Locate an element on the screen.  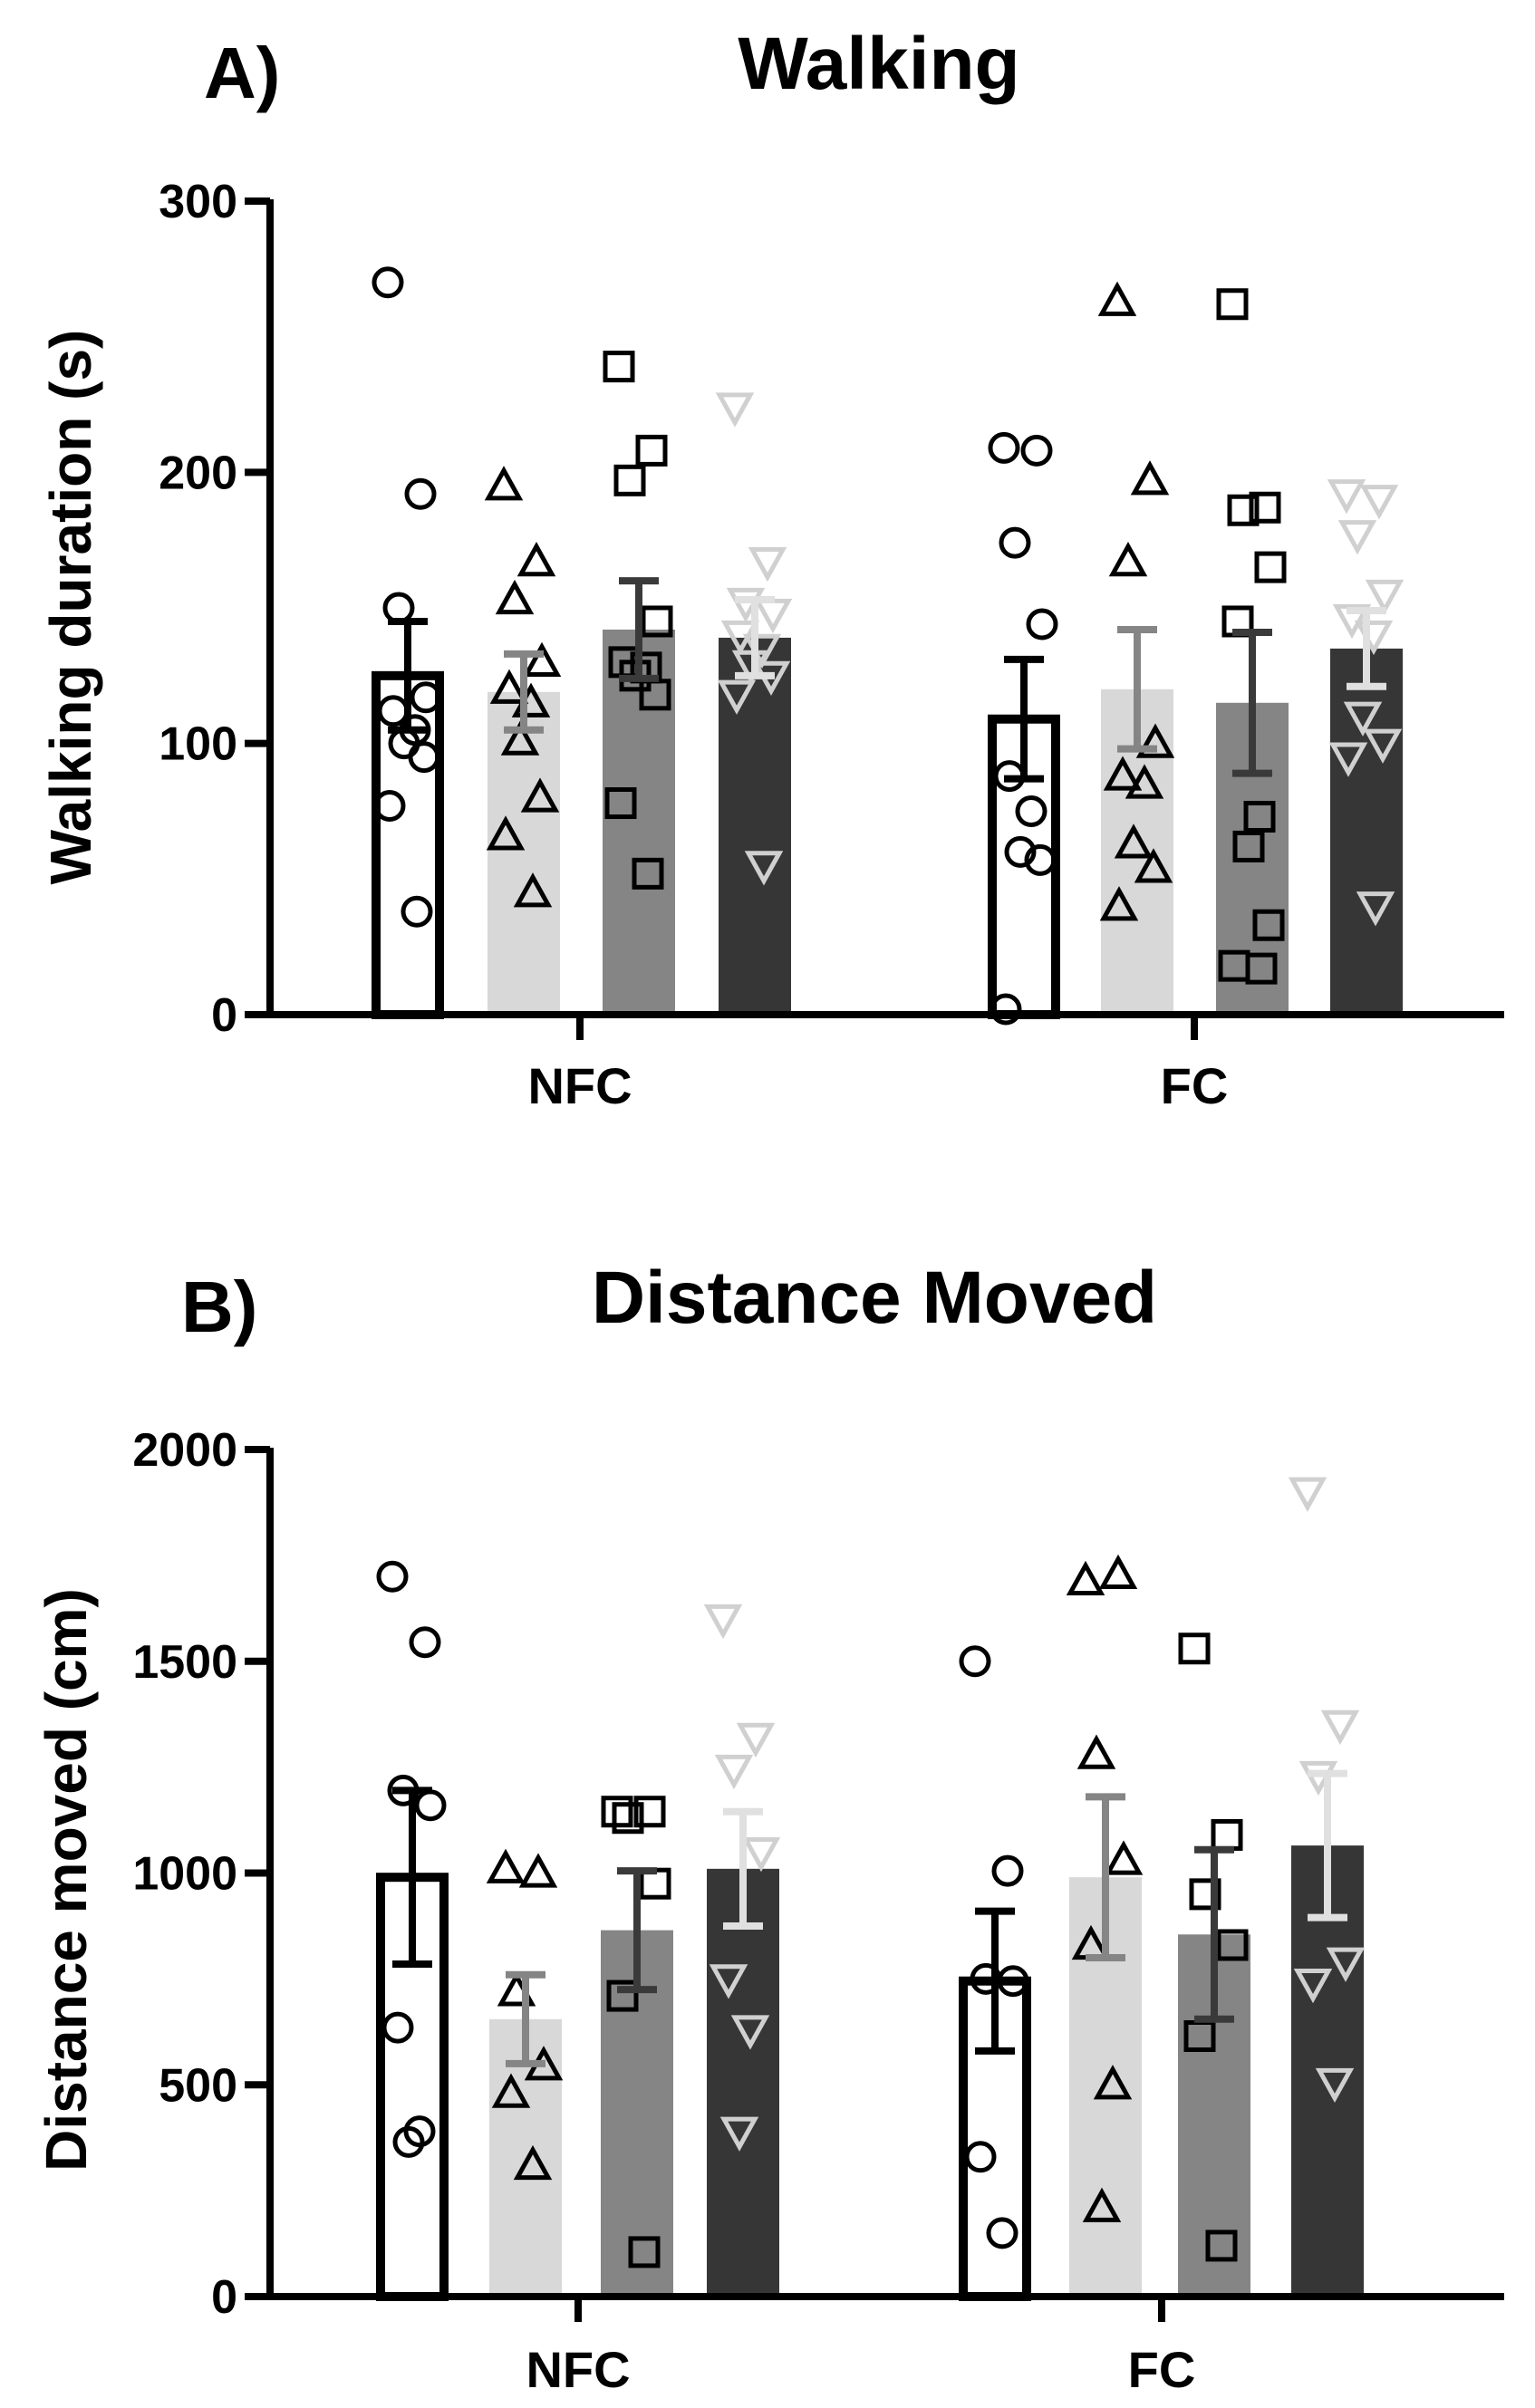
y-tick-label: 500 is located at coordinates (198, 2085).